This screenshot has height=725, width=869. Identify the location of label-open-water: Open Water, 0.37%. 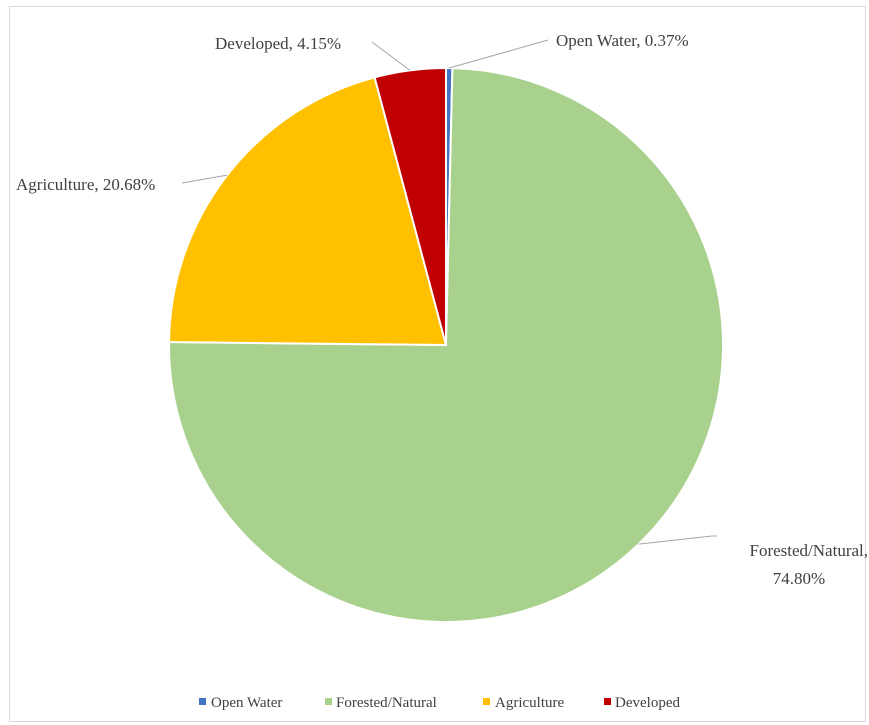
(622, 40).